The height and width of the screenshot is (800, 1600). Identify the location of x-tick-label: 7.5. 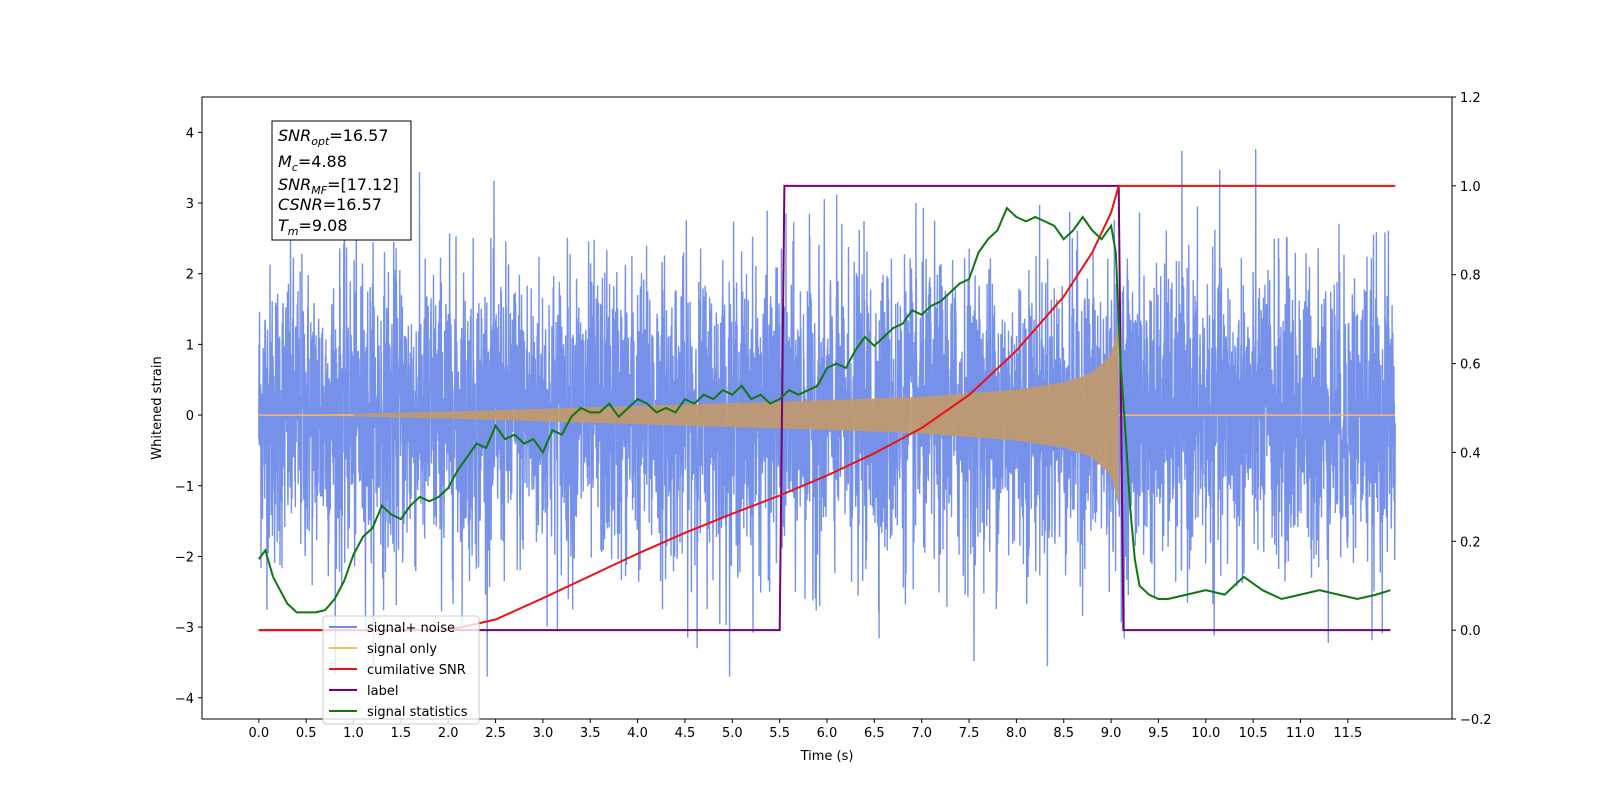
(969, 733).